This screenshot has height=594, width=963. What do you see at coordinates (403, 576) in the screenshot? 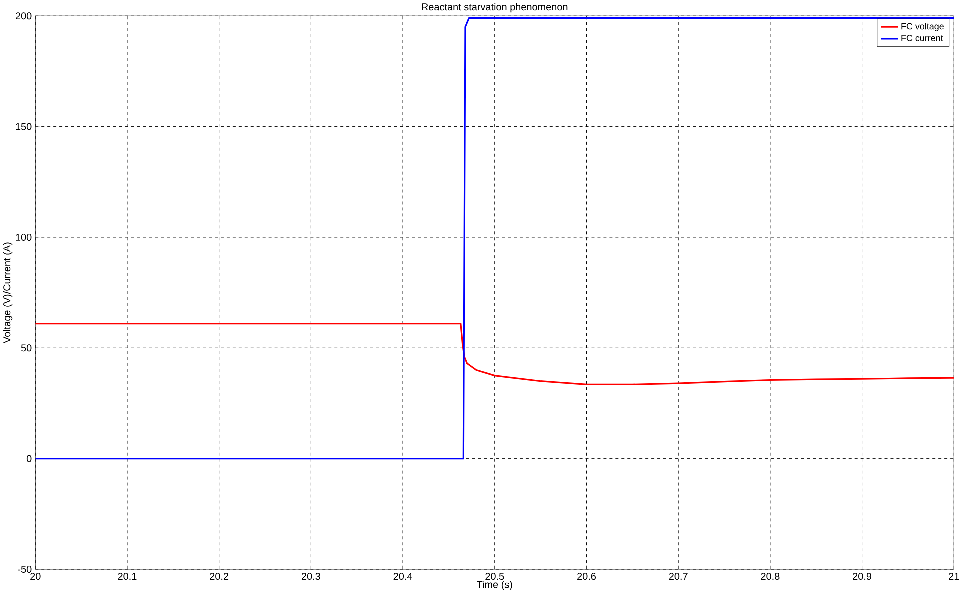
I see `x-tick-label: 20.4` at bounding box center [403, 576].